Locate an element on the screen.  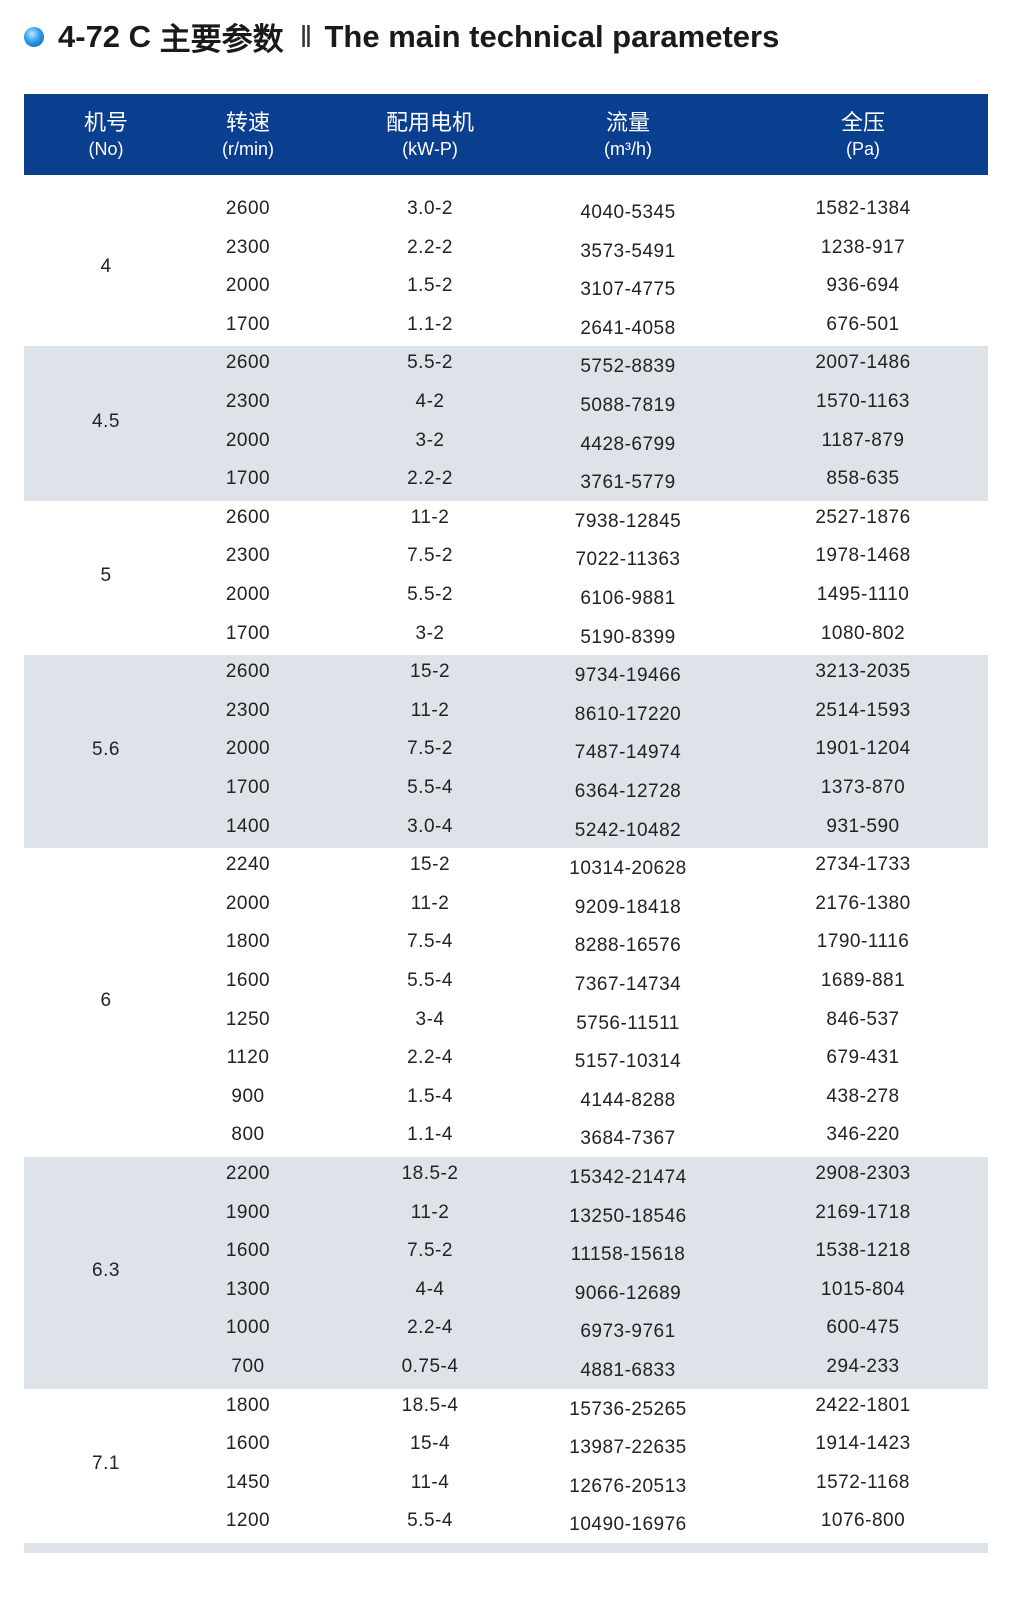
cell-pressure: 2176-1380 is located at coordinates (863, 903).